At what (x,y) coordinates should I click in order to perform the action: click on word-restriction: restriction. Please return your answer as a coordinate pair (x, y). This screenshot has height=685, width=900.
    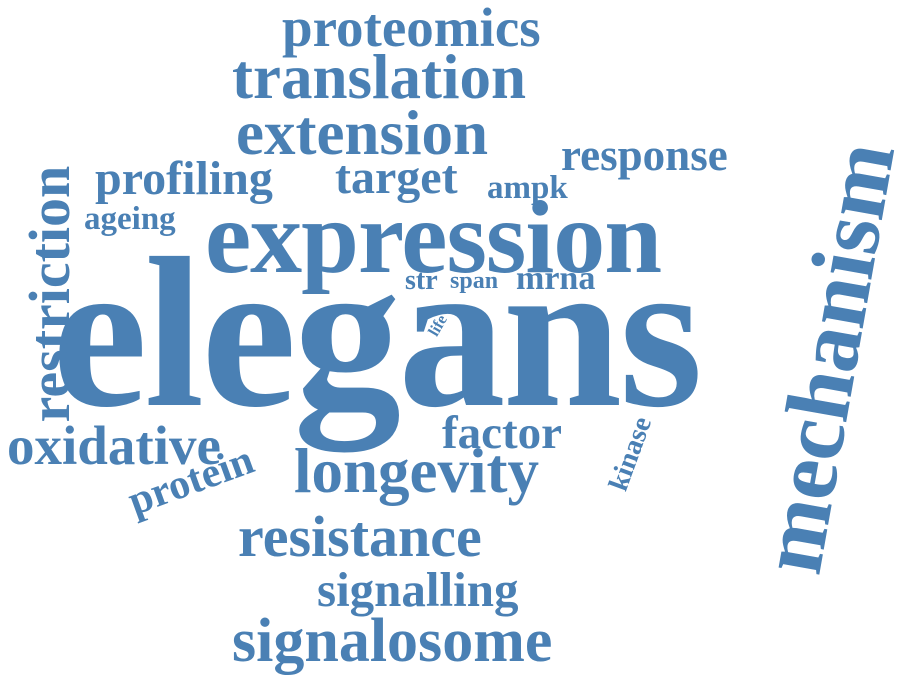
    Looking at the image, I should click on (49, 294).